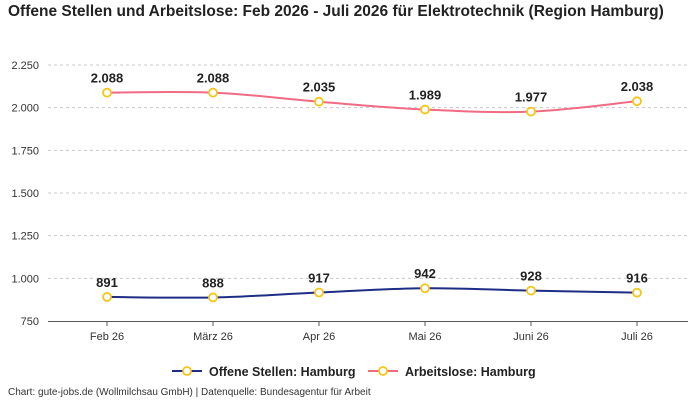  I want to click on x-tick-label: Juli 26, so click(637, 337).